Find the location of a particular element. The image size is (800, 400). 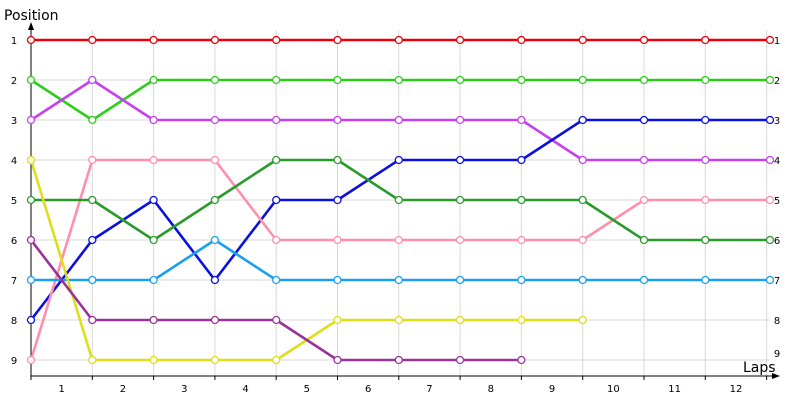

y-tick-label: 2 is located at coordinates (14, 81).